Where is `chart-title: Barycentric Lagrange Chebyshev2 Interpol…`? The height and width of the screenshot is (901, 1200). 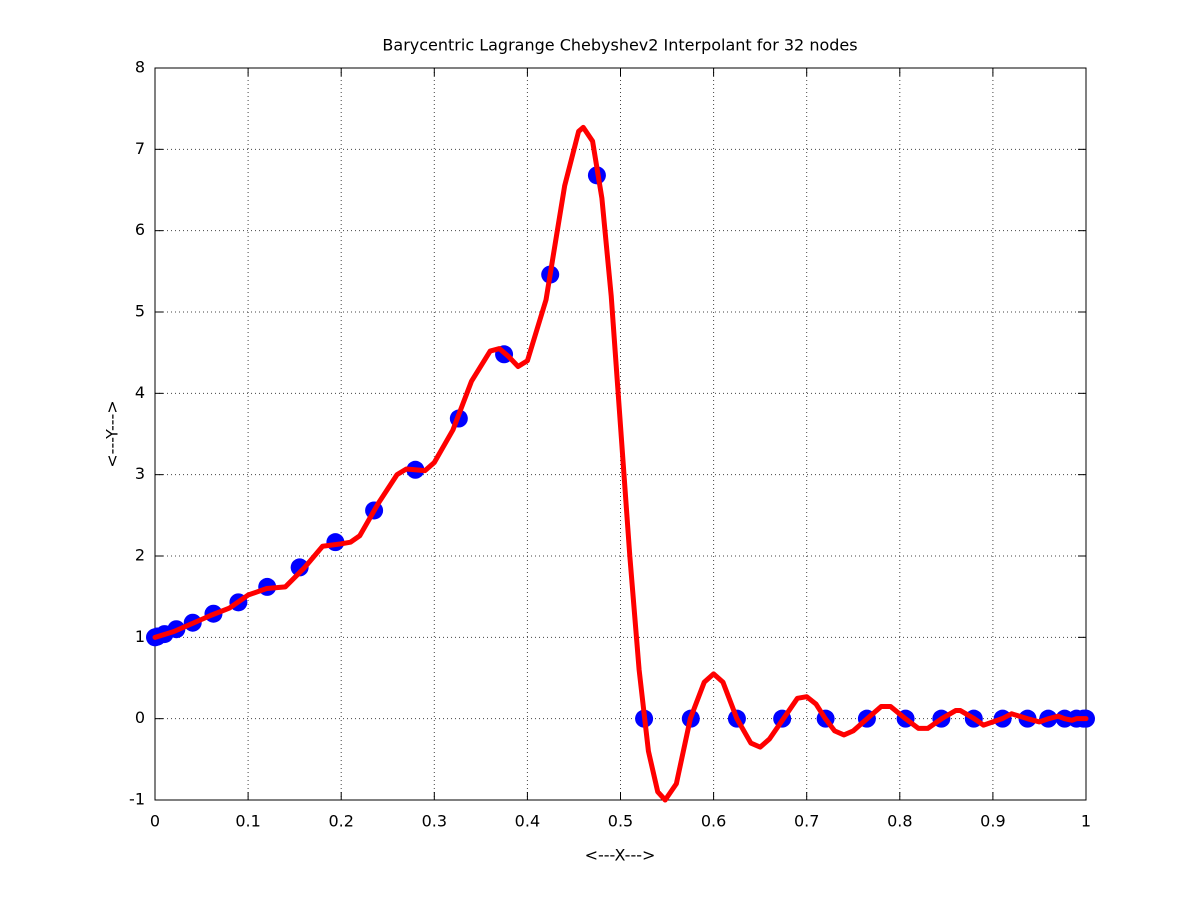 chart-title: Barycentric Lagrange Chebyshev2 Interpol… is located at coordinates (619, 45).